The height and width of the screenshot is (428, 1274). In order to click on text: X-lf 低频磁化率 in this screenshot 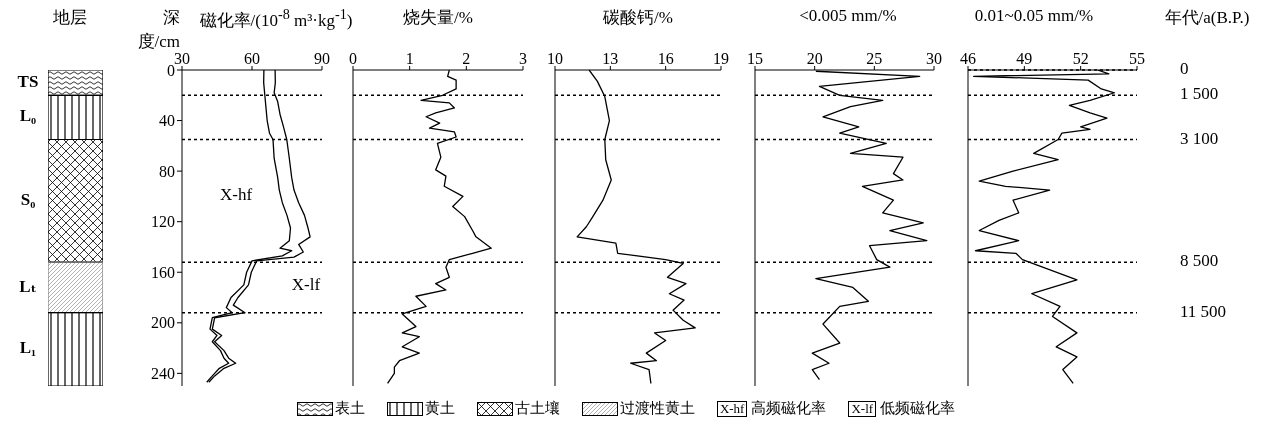, I will do `click(903, 408)`.